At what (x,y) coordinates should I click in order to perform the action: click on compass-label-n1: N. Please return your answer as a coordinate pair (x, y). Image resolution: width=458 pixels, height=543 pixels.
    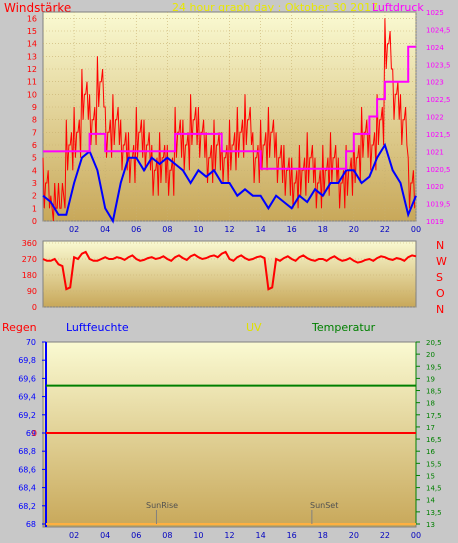
    Looking at the image, I should click on (440, 245).